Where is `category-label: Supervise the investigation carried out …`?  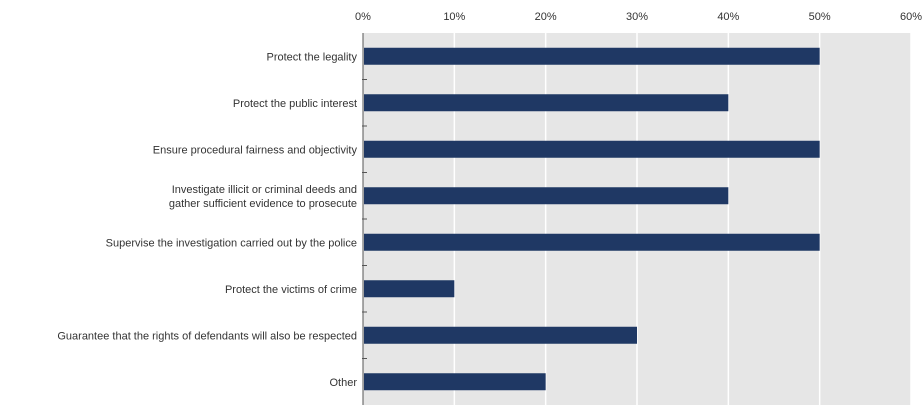
category-label: Supervise the investigation carried out … is located at coordinates (231, 243).